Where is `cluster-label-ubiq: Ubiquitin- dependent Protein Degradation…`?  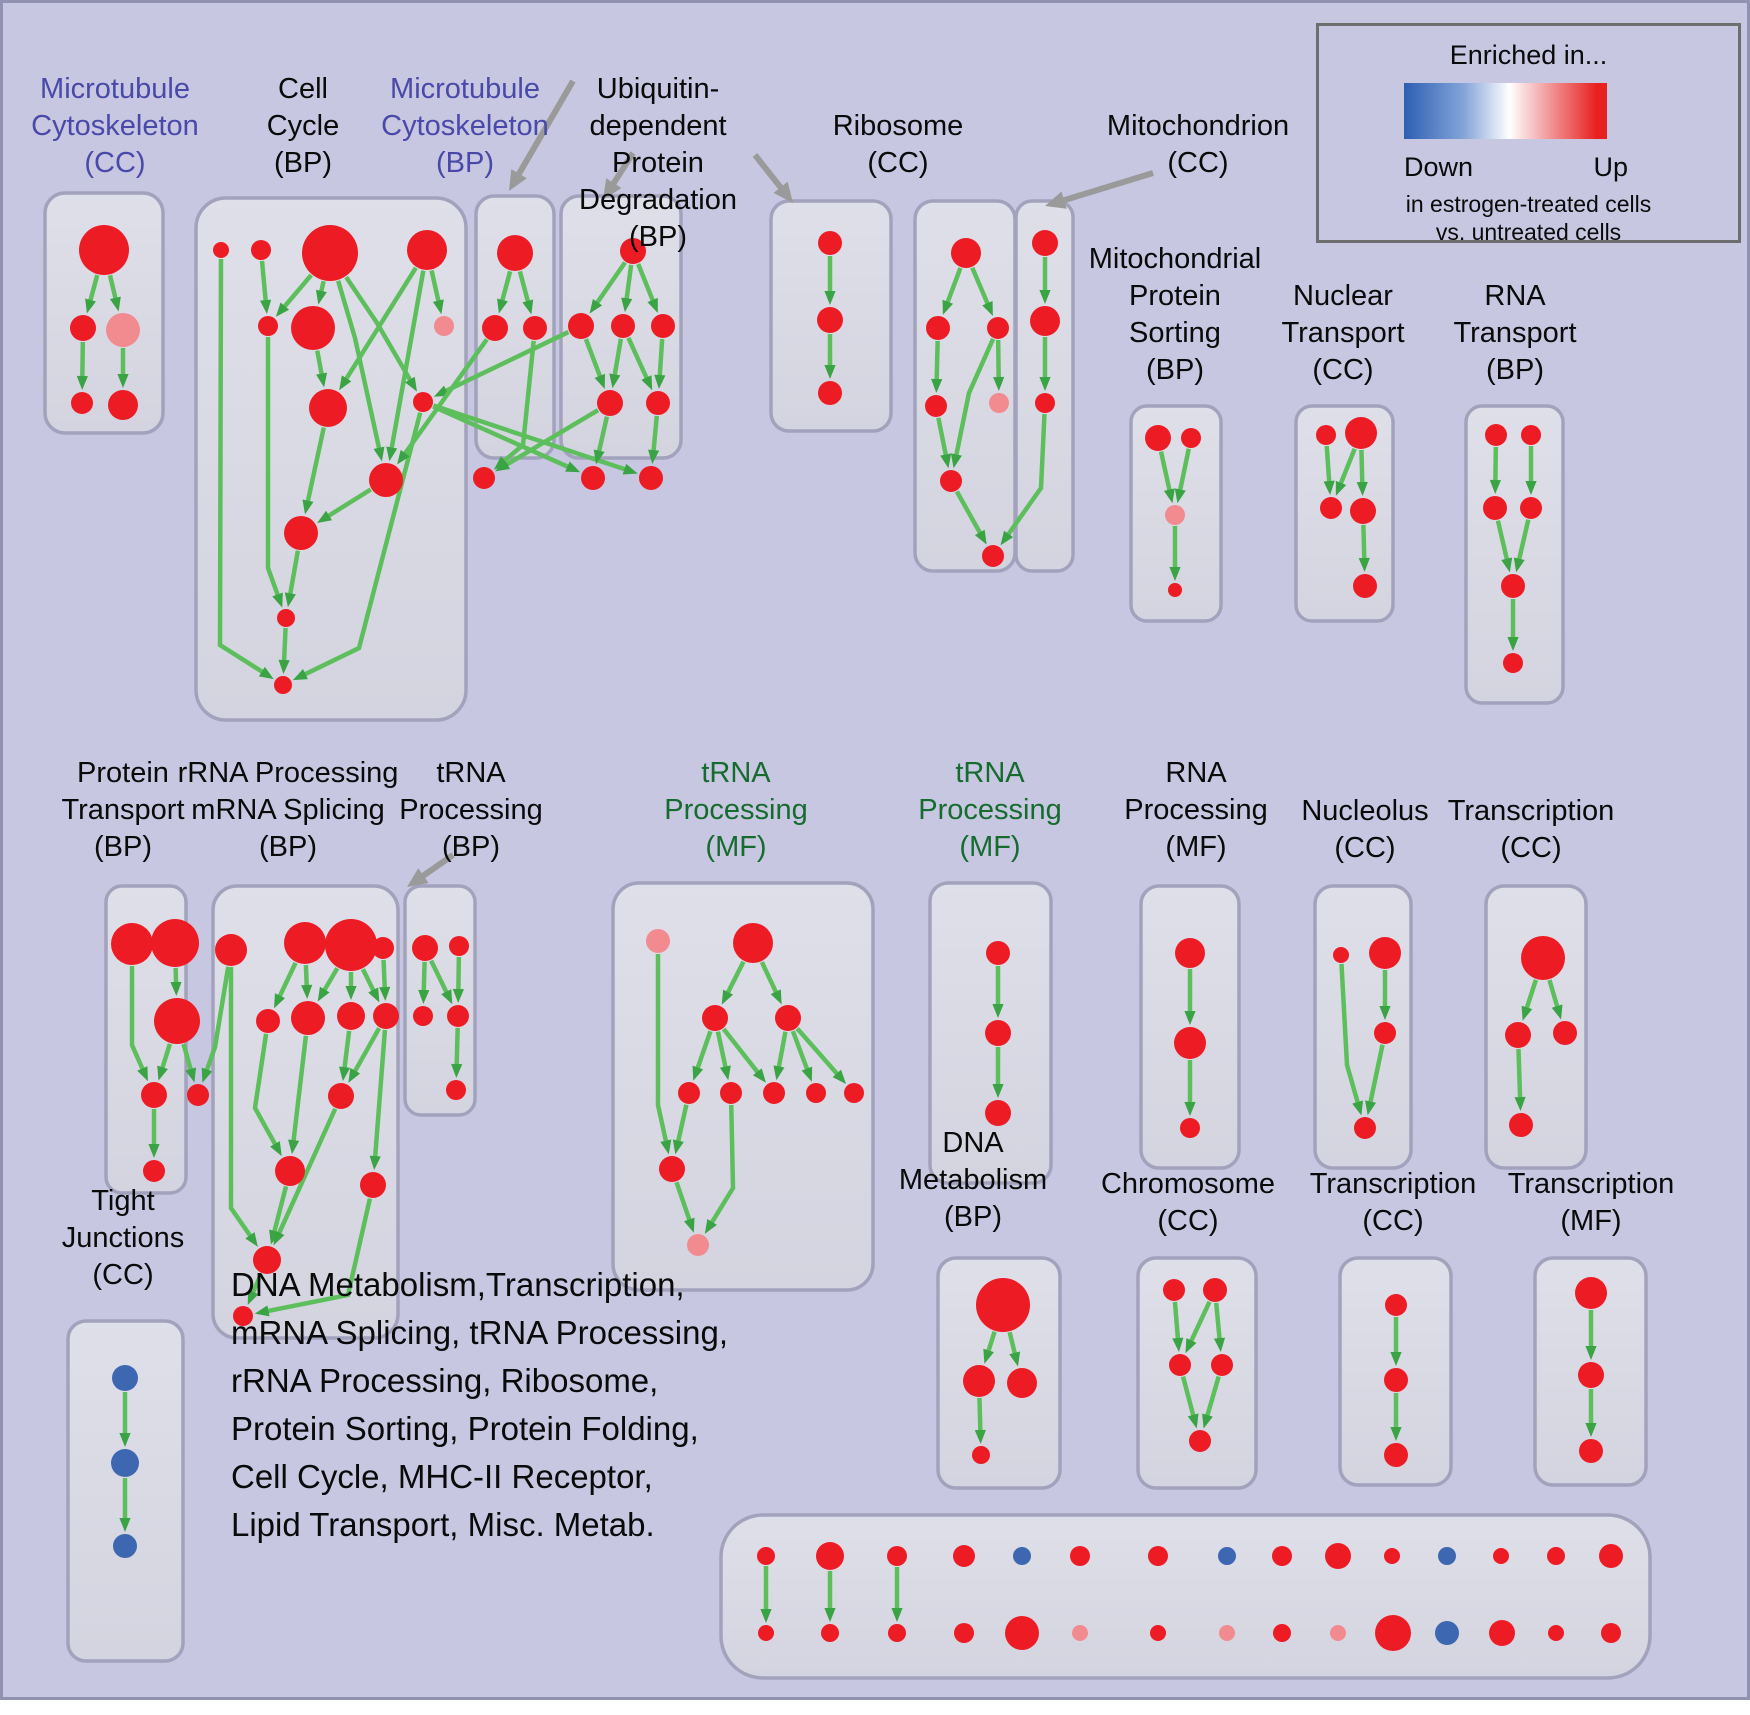 cluster-label-ubiq: Ubiquitin- dependent Protein Degradation… is located at coordinates (658, 163).